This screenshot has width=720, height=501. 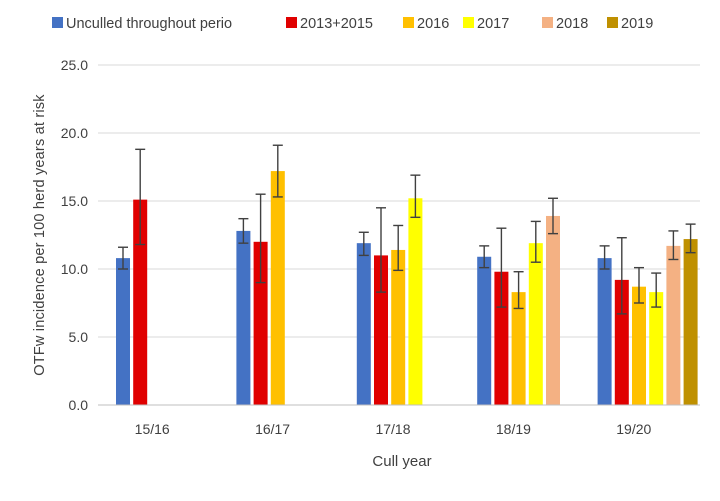 What do you see at coordinates (74, 201) in the screenshot?
I see `y-tick-label: 15.0` at bounding box center [74, 201].